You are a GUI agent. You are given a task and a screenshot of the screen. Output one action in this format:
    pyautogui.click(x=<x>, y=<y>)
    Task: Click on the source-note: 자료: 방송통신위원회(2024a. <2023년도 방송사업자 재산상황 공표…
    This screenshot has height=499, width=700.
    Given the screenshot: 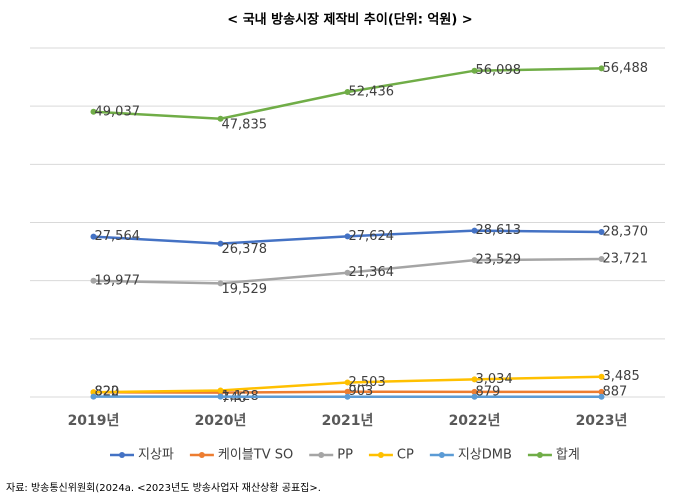 What is the action you would take?
    pyautogui.click(x=163, y=487)
    